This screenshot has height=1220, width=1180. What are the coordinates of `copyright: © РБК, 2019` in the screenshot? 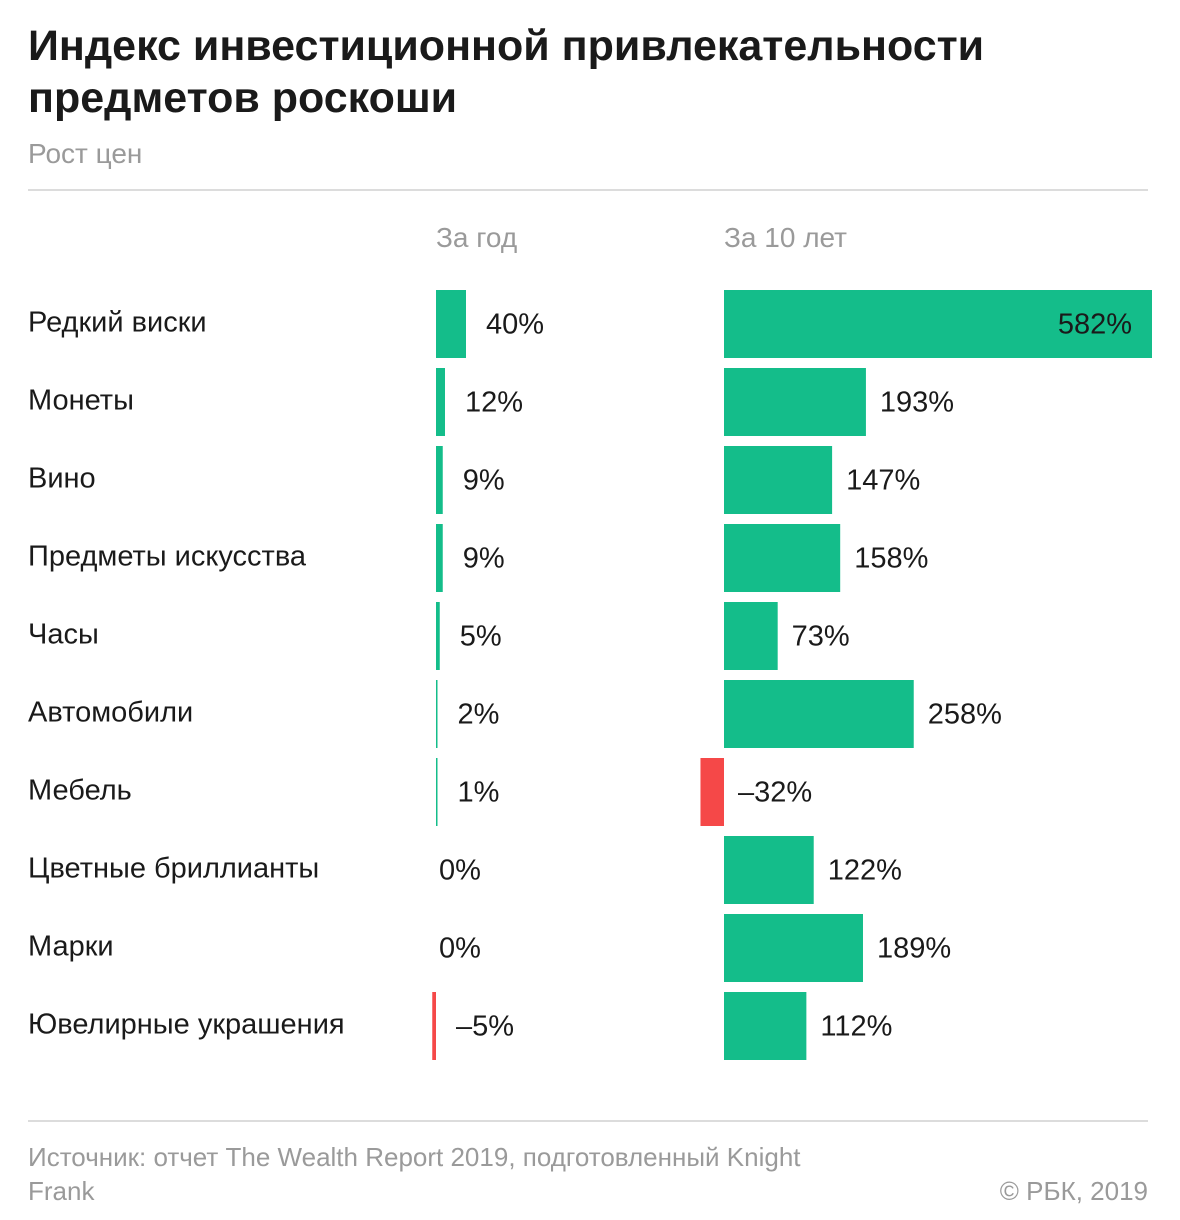 It's located at (1073, 1191).